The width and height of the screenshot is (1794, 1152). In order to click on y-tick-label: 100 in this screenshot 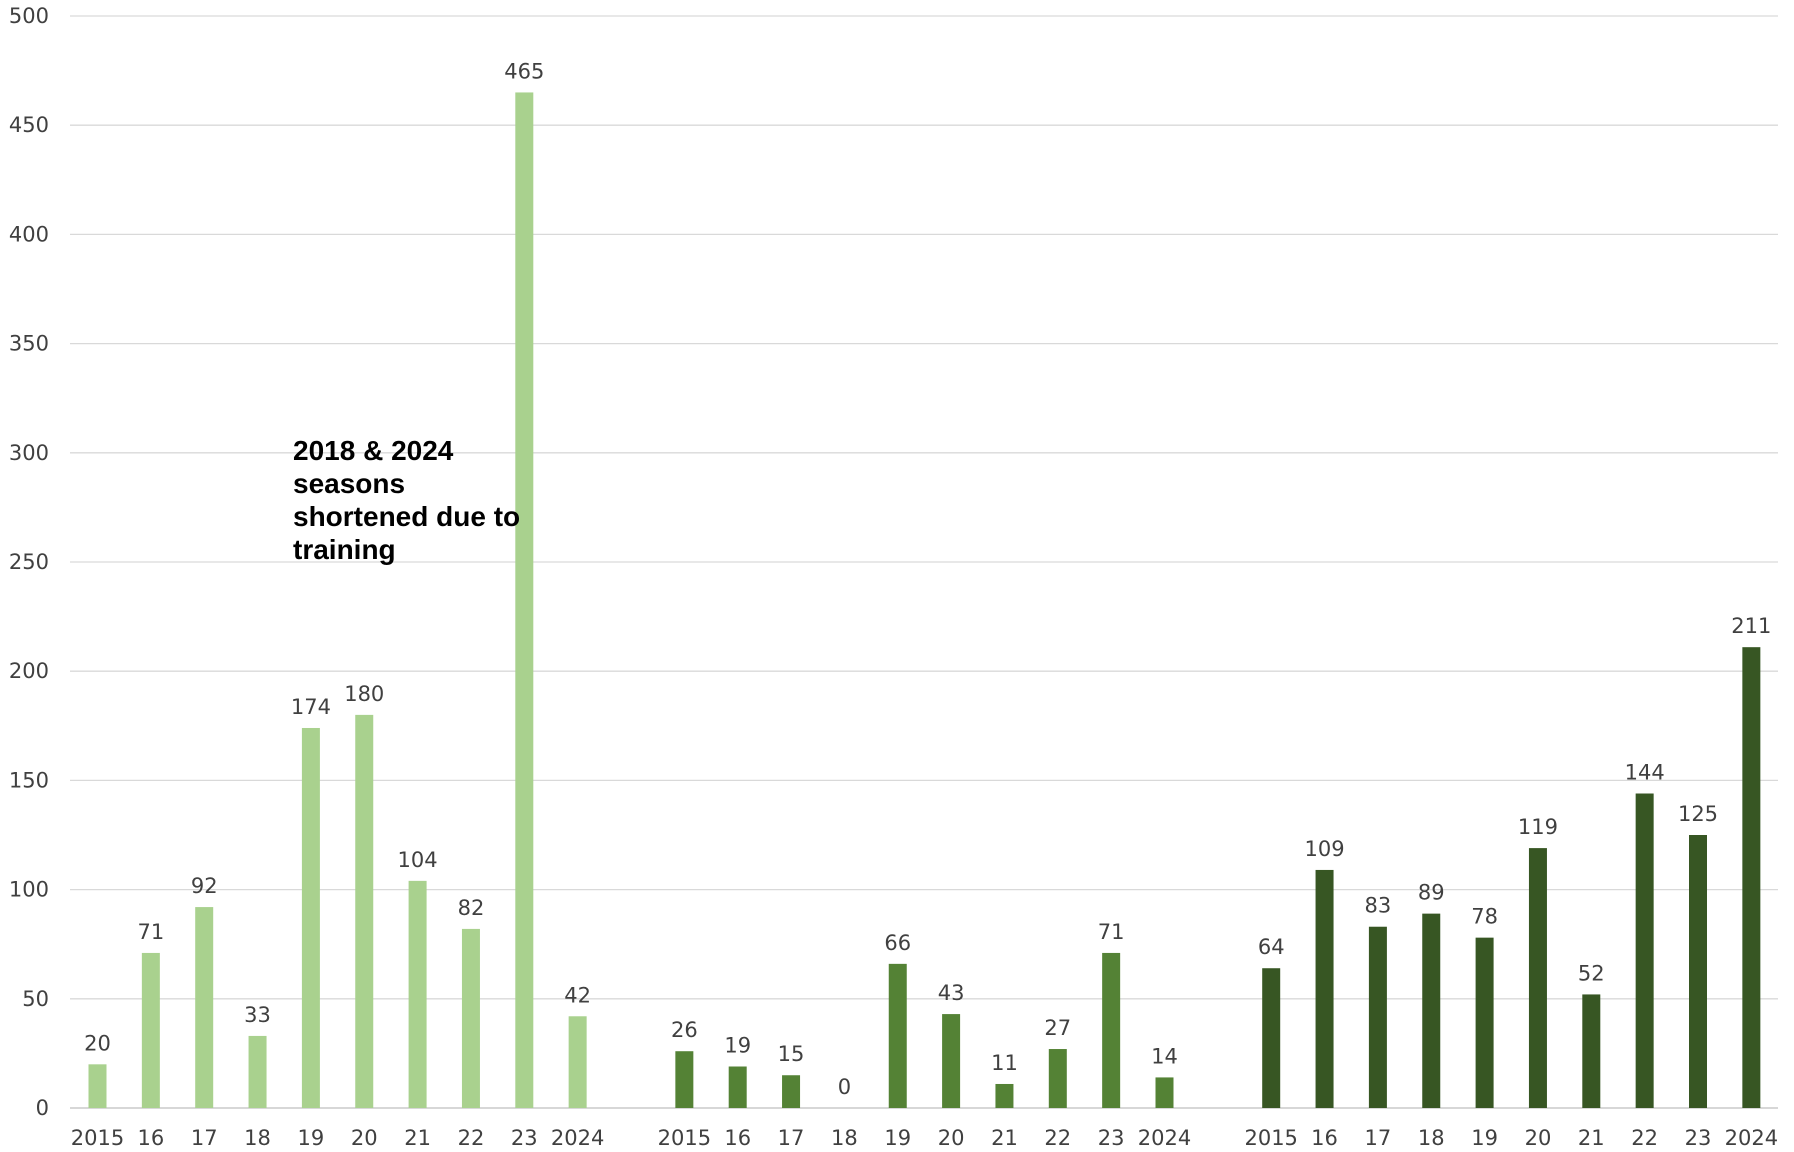, I will do `click(29, 890)`.